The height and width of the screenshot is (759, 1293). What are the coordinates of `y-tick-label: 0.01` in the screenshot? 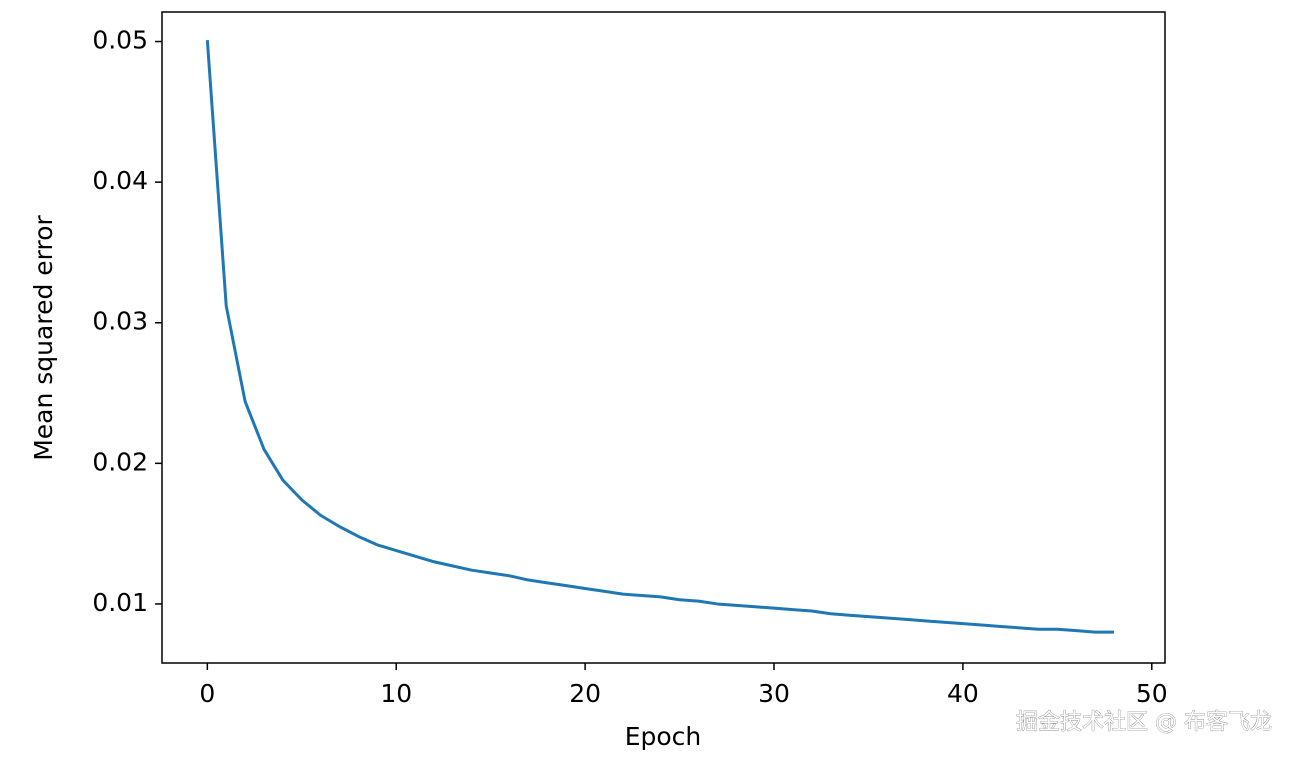 It's located at (120, 602).